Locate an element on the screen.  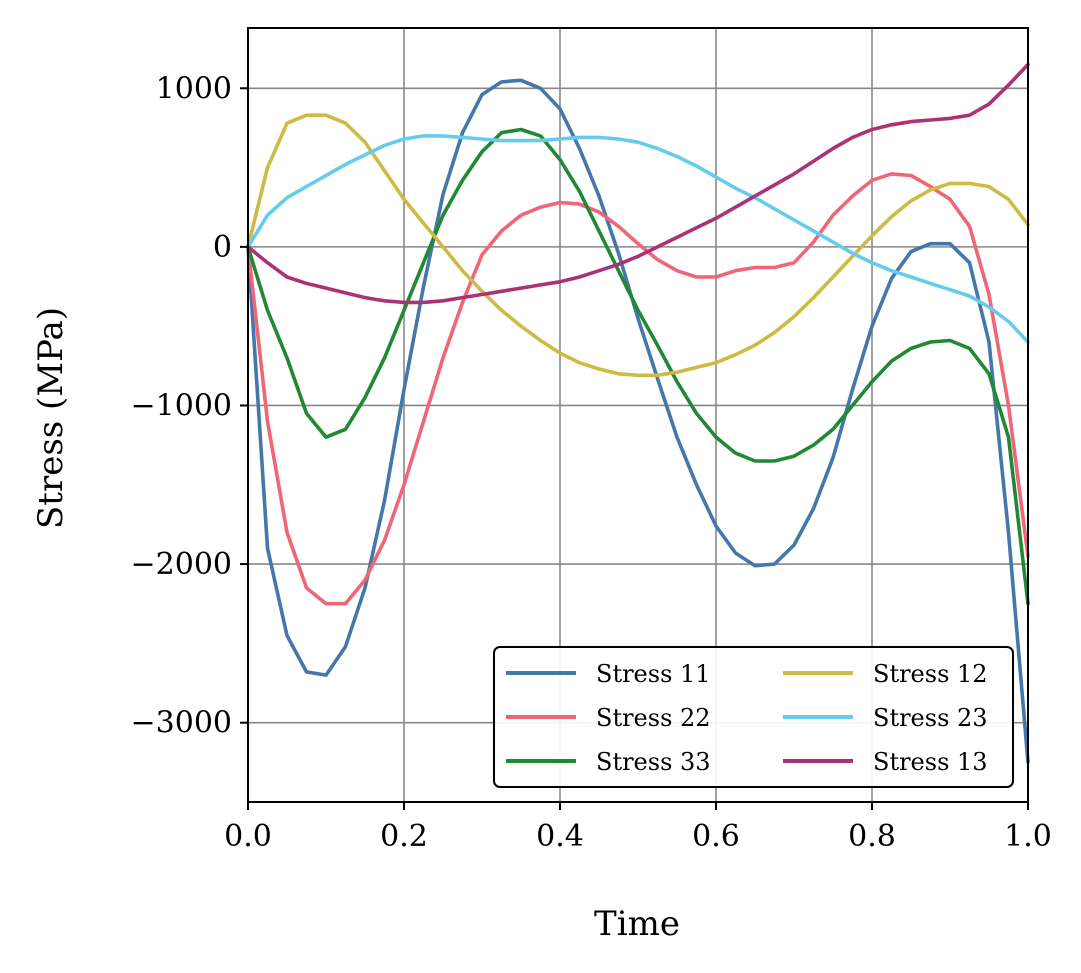
legend-box is located at coordinates (753, 717).